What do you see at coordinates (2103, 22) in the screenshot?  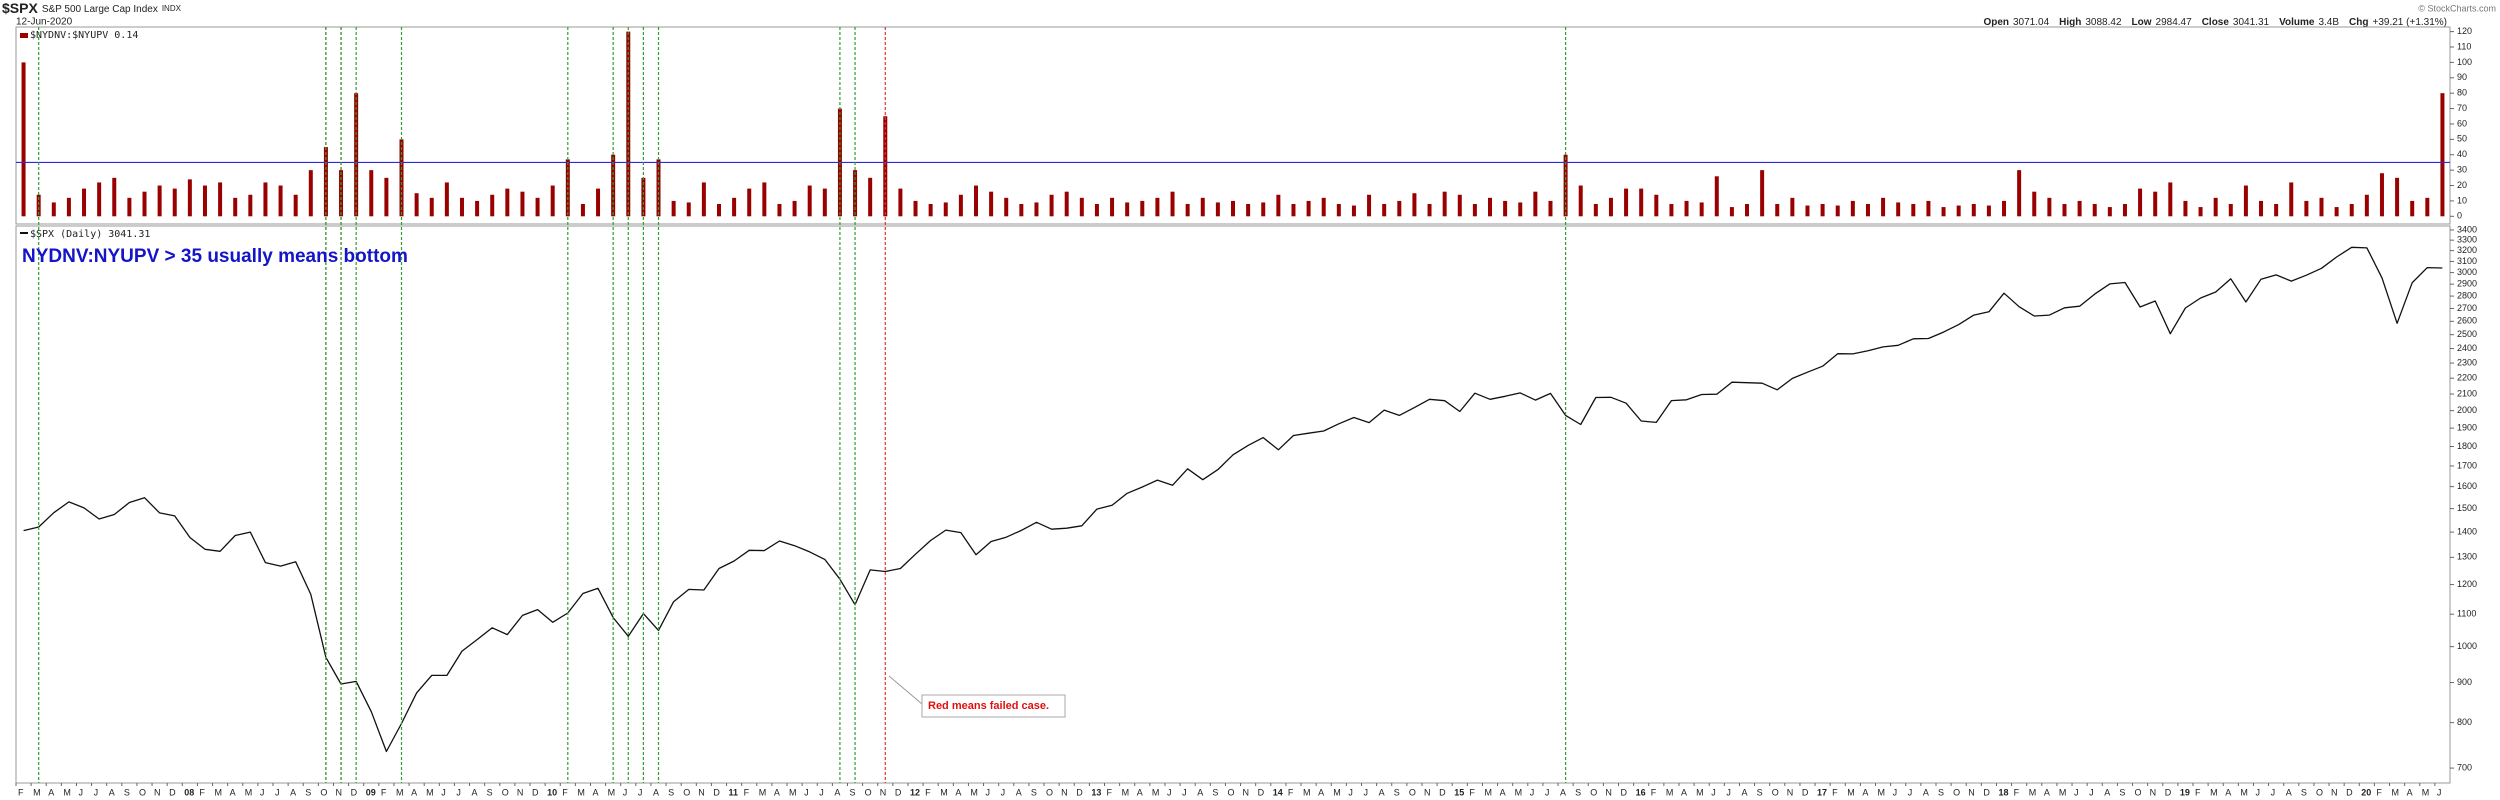 I see `quote-value: 3088.42` at bounding box center [2103, 22].